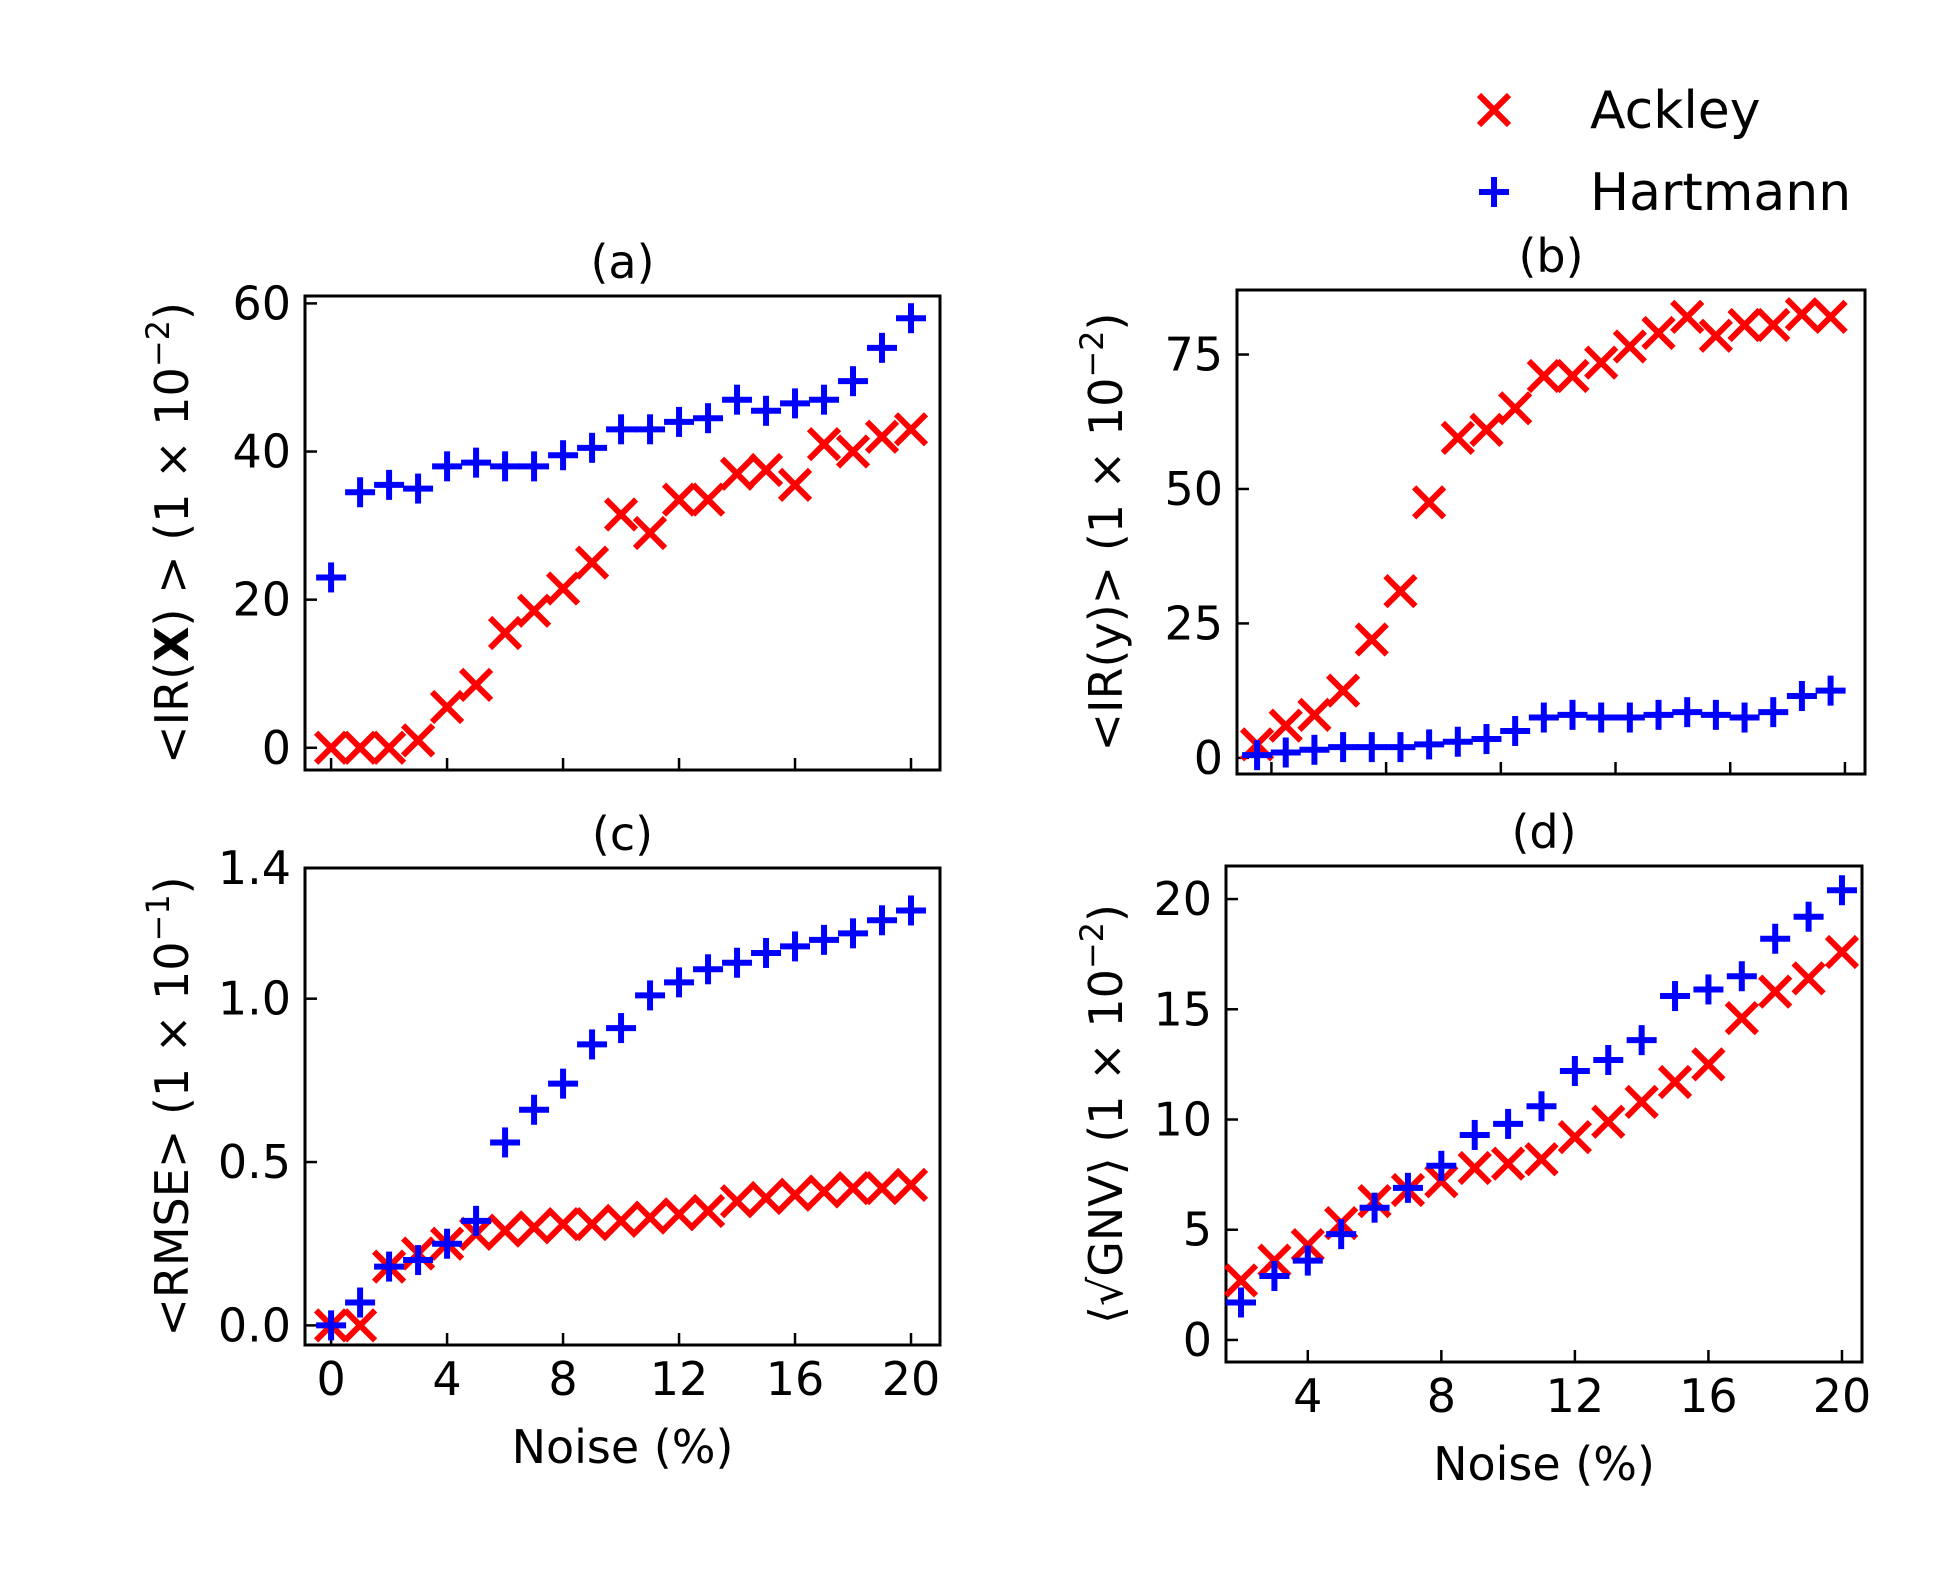  Describe the element at coordinates (1708, 1396) in the screenshot. I see `x-tick-label-d: 16` at that location.